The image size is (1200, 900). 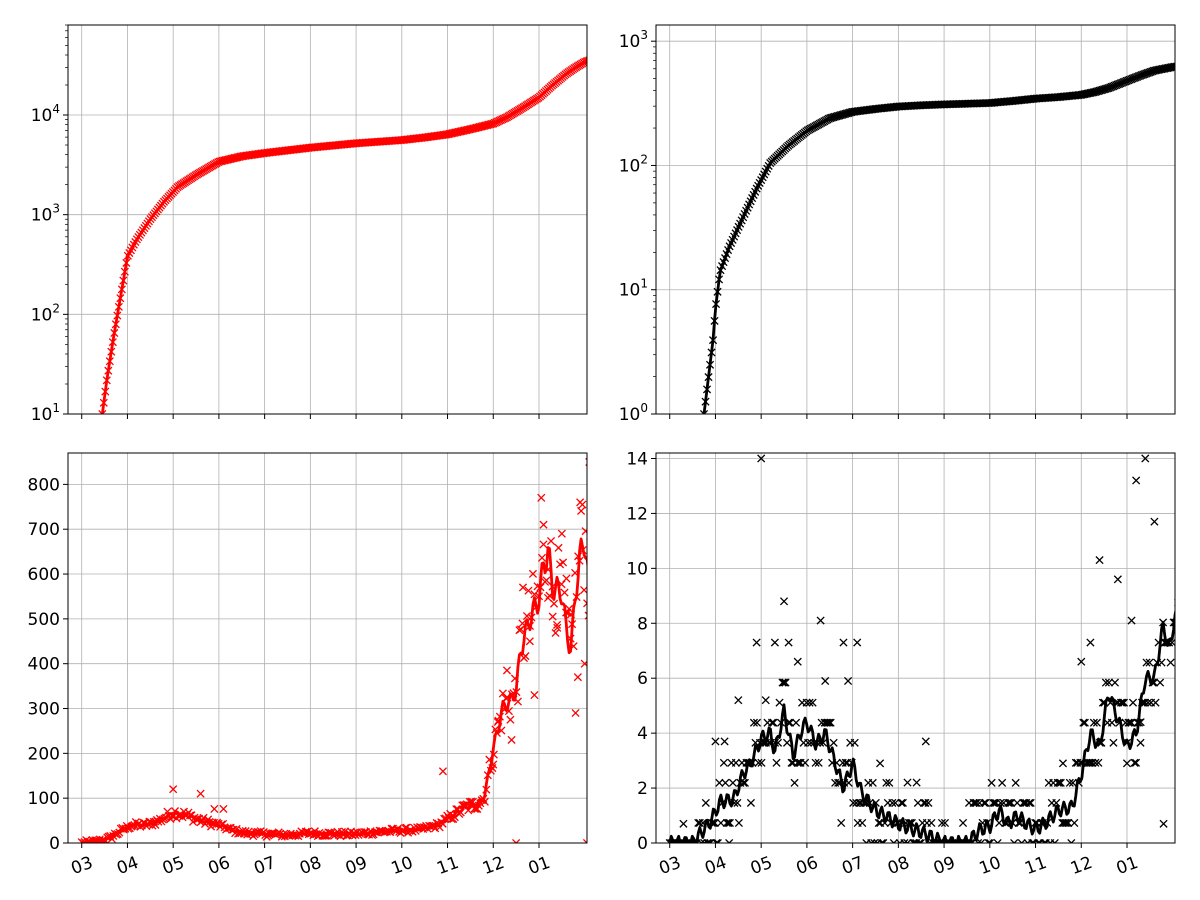 What do you see at coordinates (633, 289) in the screenshot?
I see `y-tick-label: 10¹` at bounding box center [633, 289].